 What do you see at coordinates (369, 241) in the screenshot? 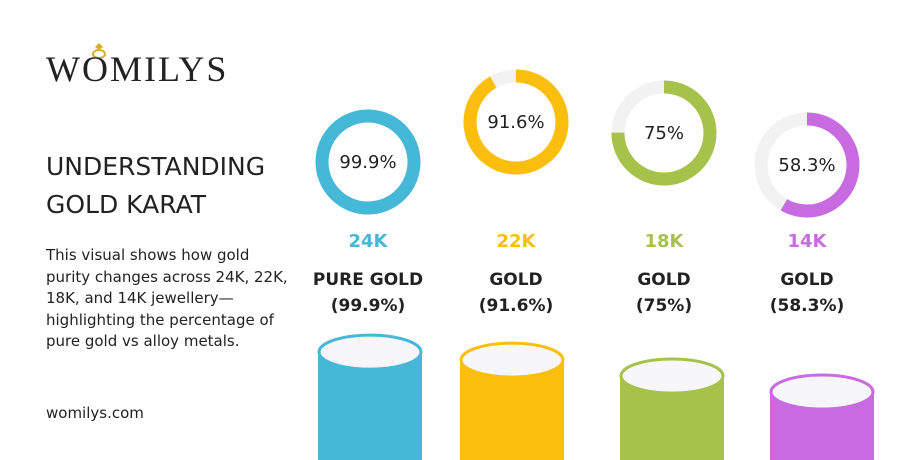
I see `karat-label: 24K` at bounding box center [369, 241].